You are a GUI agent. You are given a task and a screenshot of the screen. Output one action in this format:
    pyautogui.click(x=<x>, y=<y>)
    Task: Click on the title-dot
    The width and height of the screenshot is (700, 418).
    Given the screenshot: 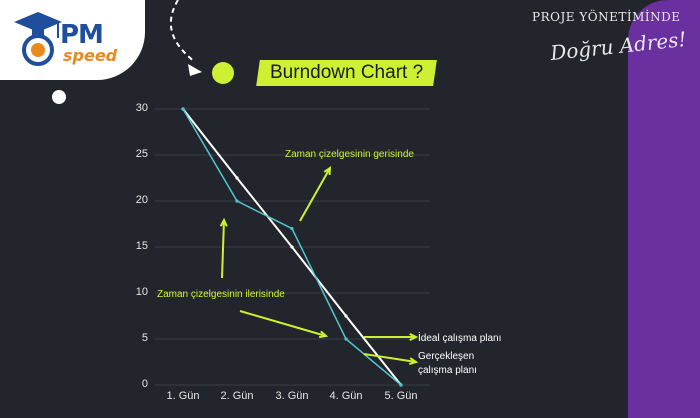 What is the action you would take?
    pyautogui.click(x=223, y=73)
    